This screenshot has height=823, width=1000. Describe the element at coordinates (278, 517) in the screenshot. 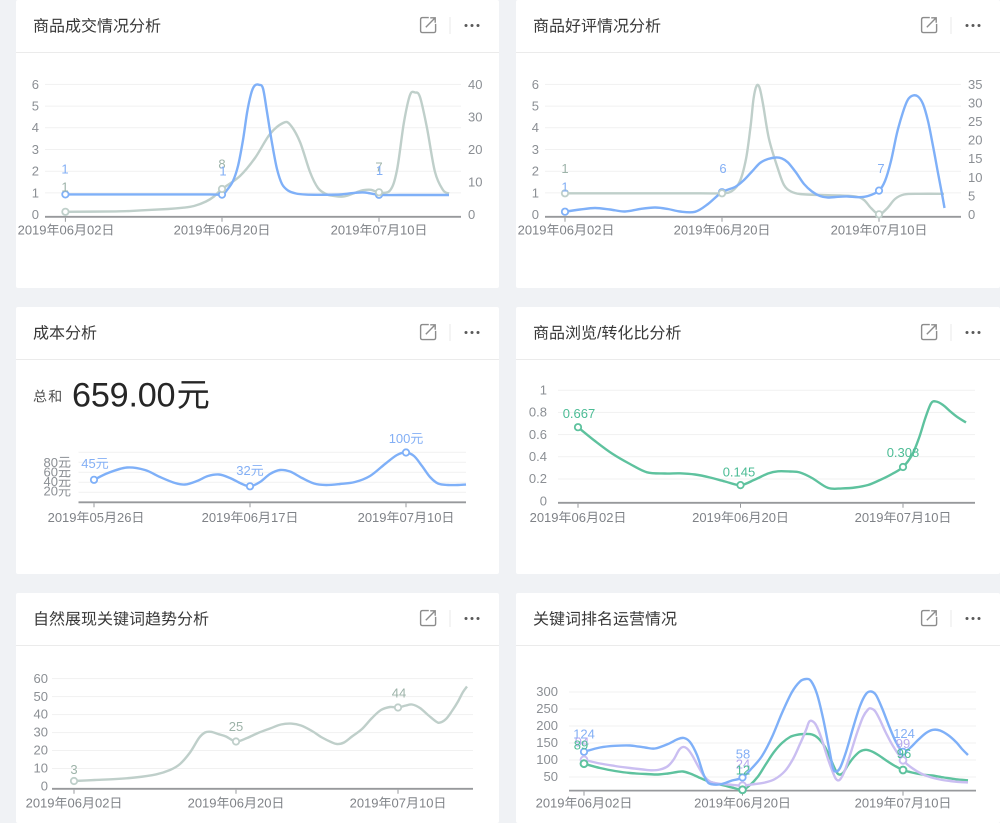

I see `svg-text: 17` at that location.